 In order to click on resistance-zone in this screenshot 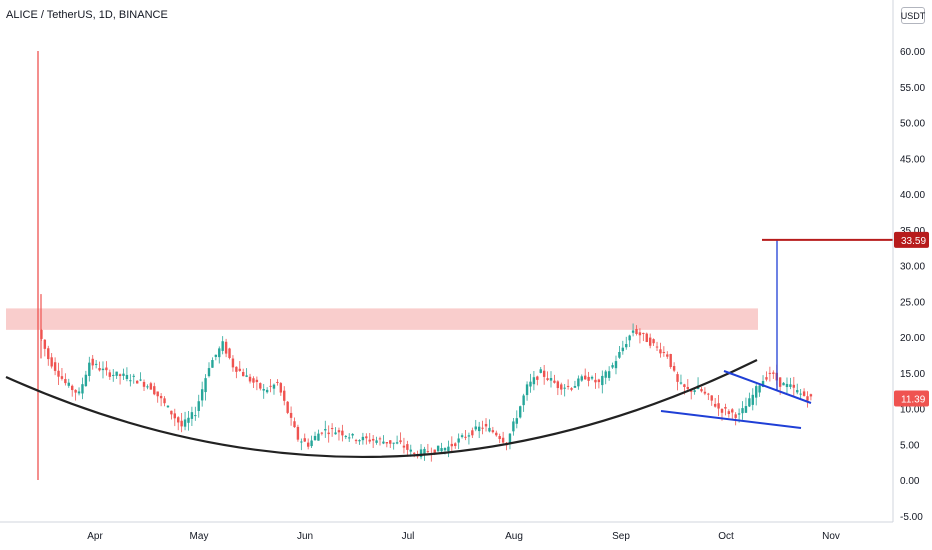, I will do `click(382, 319)`.